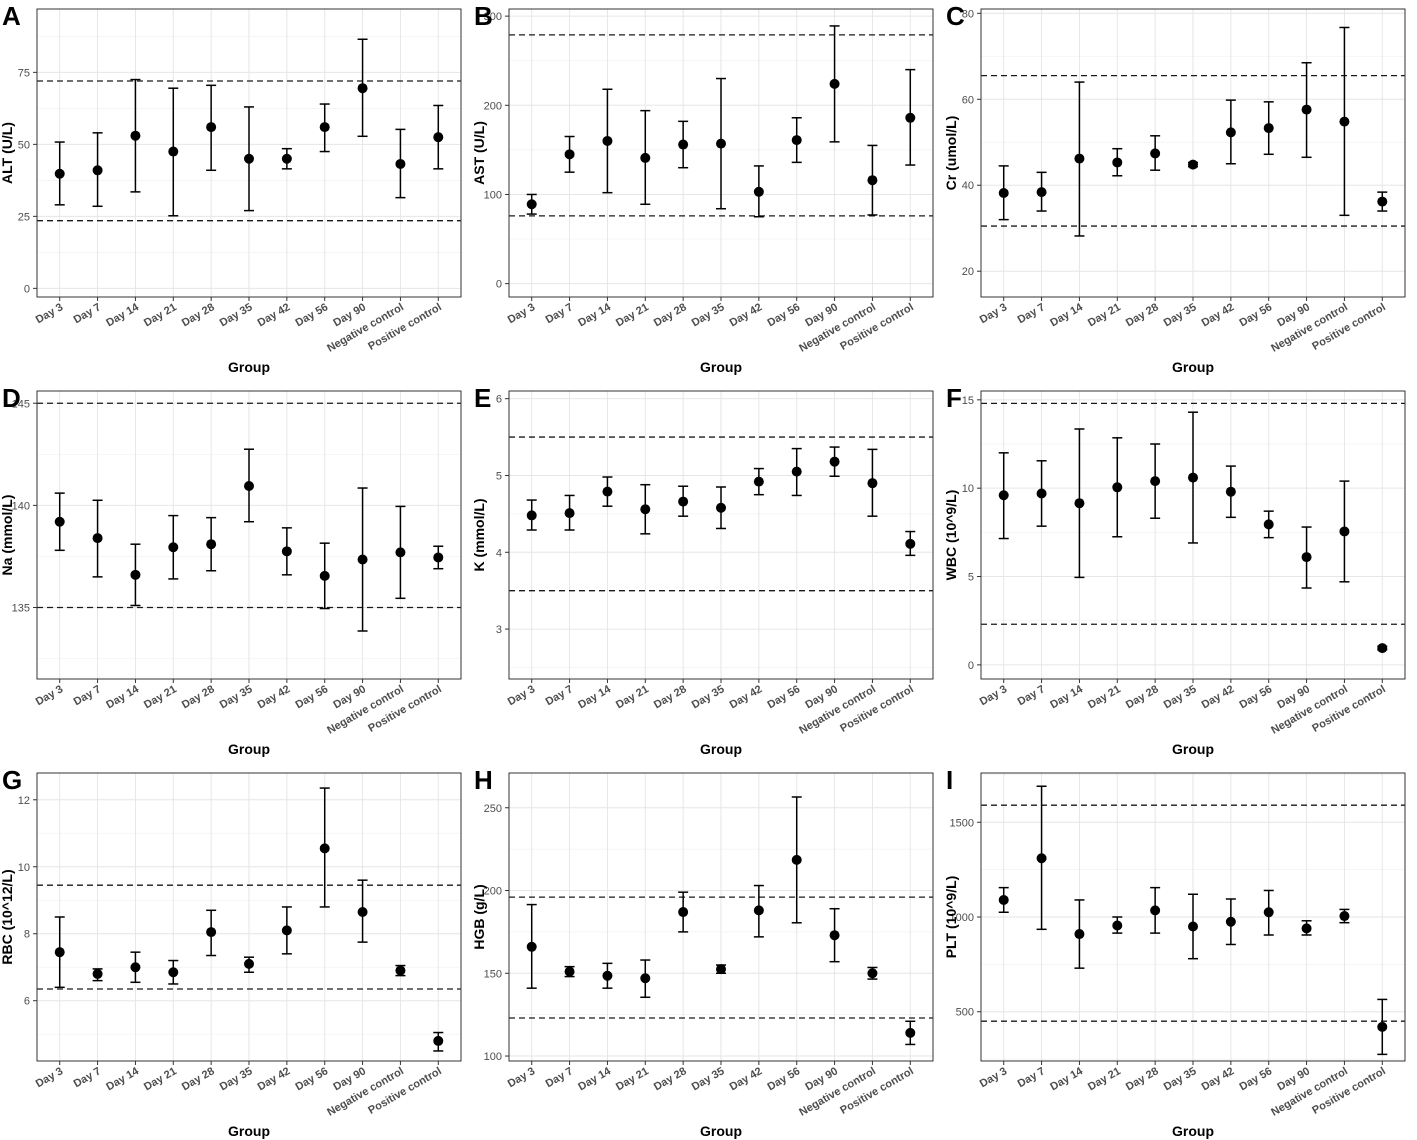 The height and width of the screenshot is (1140, 1417). What do you see at coordinates (483, 16) in the screenshot?
I see `panel-letter: B` at bounding box center [483, 16].